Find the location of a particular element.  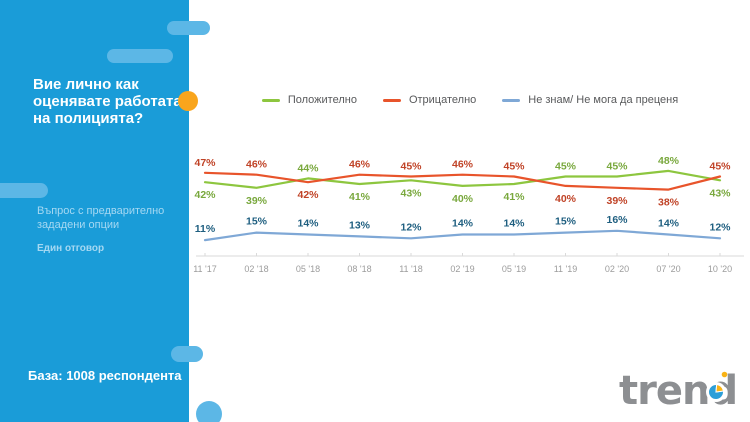

orange-dot is located at coordinates (188, 101).